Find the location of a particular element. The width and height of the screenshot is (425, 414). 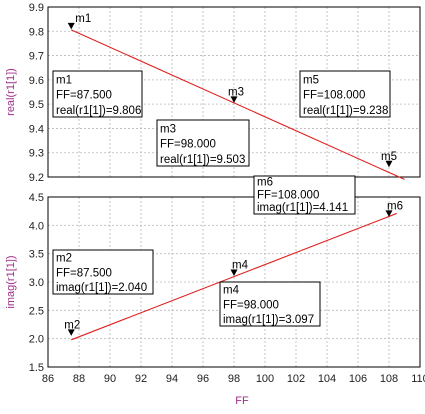

x-tick-label: 106 is located at coordinates (358, 379).